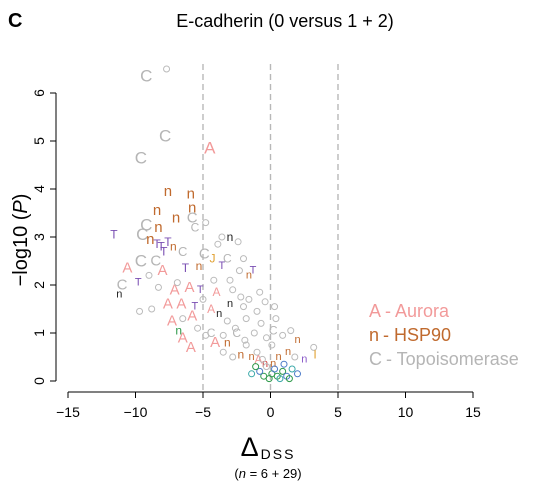 The width and height of the screenshot is (547, 489). What do you see at coordinates (338, 412) in the screenshot?
I see `x-tick-label: 5` at bounding box center [338, 412].